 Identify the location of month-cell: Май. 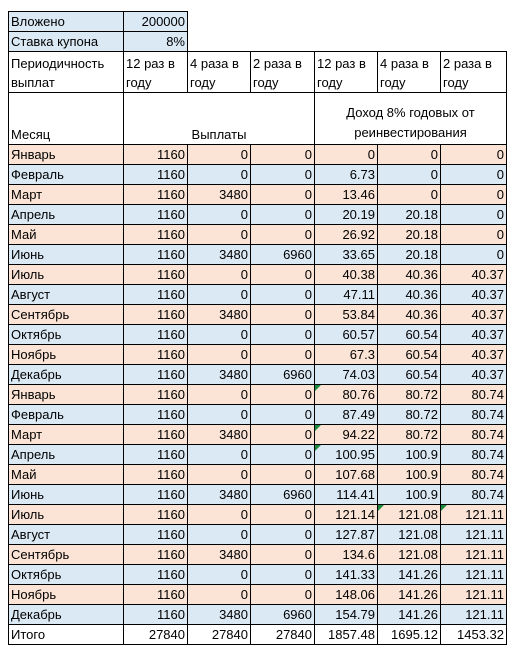
(66, 234).